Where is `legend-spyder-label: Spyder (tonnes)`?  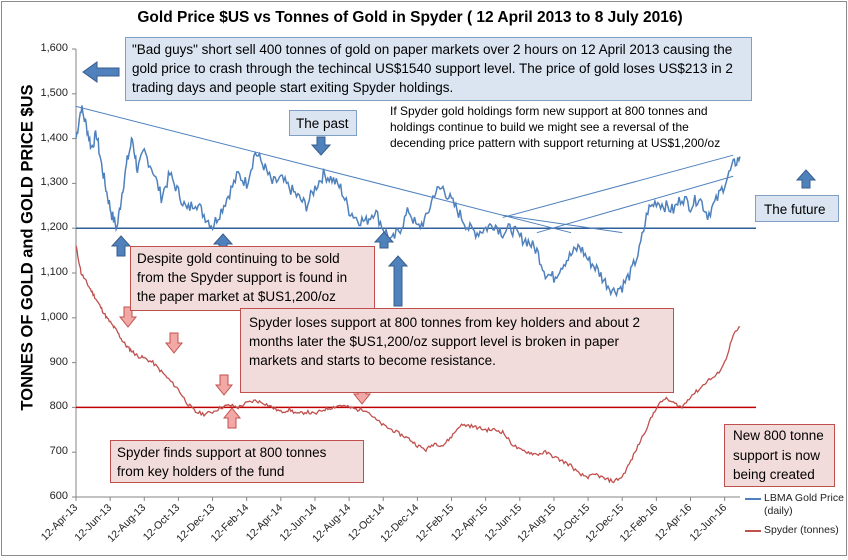 legend-spyder-label: Spyder (tonnes) is located at coordinates (801, 530).